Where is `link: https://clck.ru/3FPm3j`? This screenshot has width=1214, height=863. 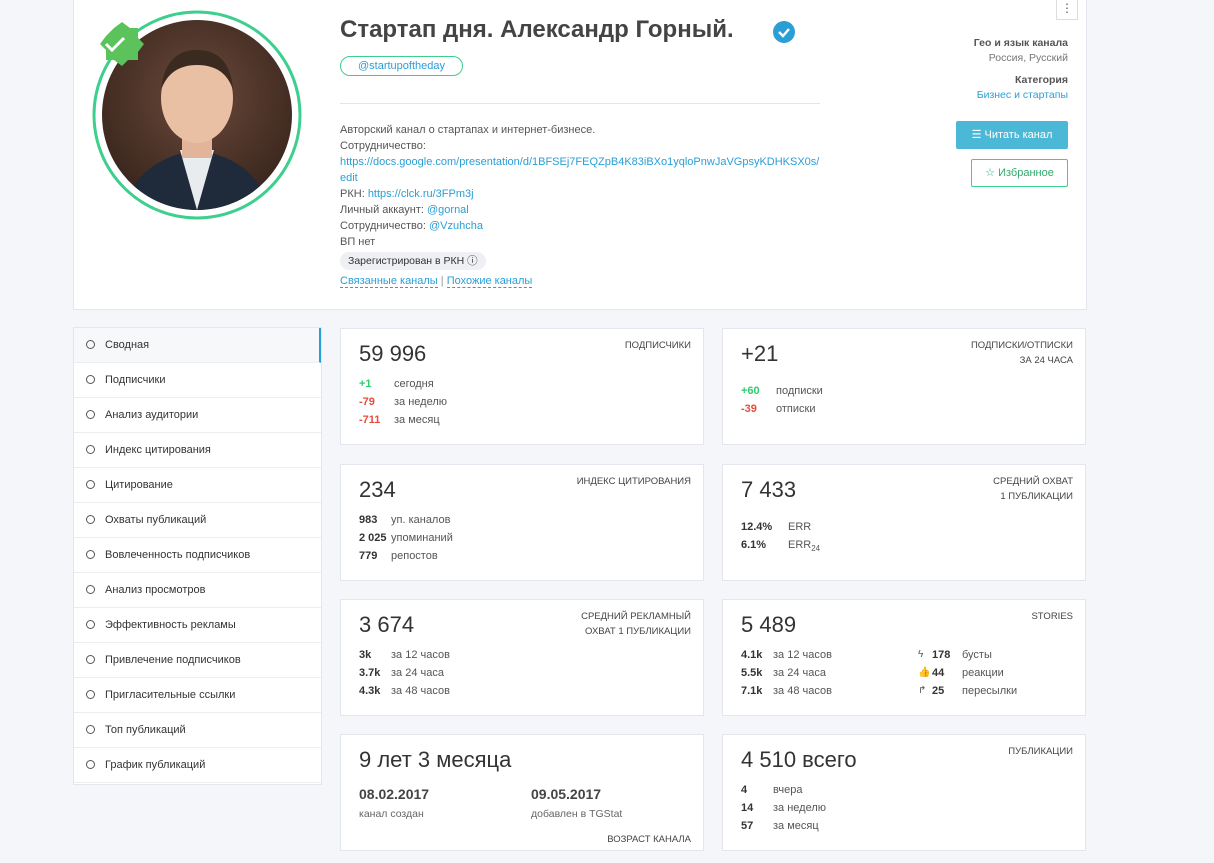
link: https://clck.ru/3FPm3j is located at coordinates (420, 194).